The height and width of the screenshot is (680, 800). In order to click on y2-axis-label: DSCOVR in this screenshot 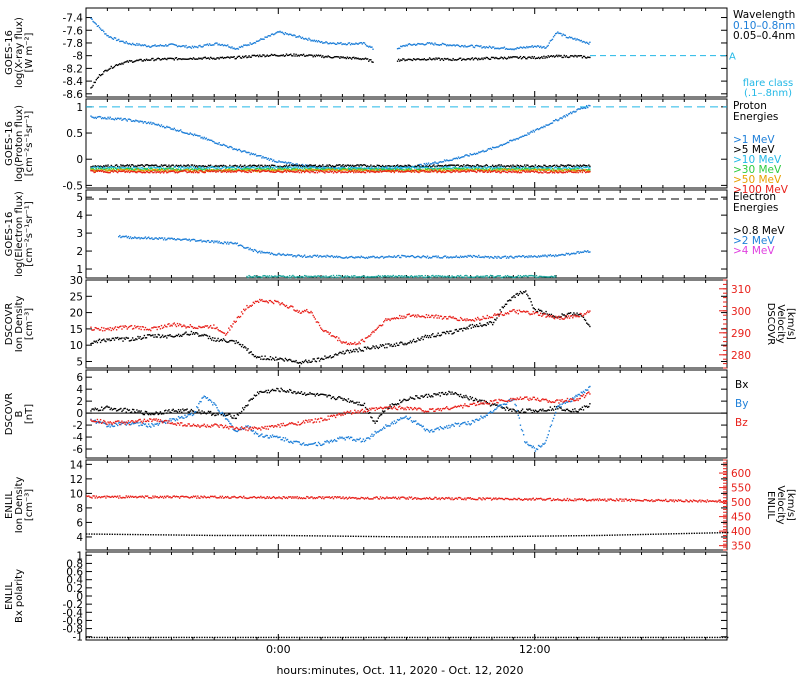, I will do `click(770, 324)`.